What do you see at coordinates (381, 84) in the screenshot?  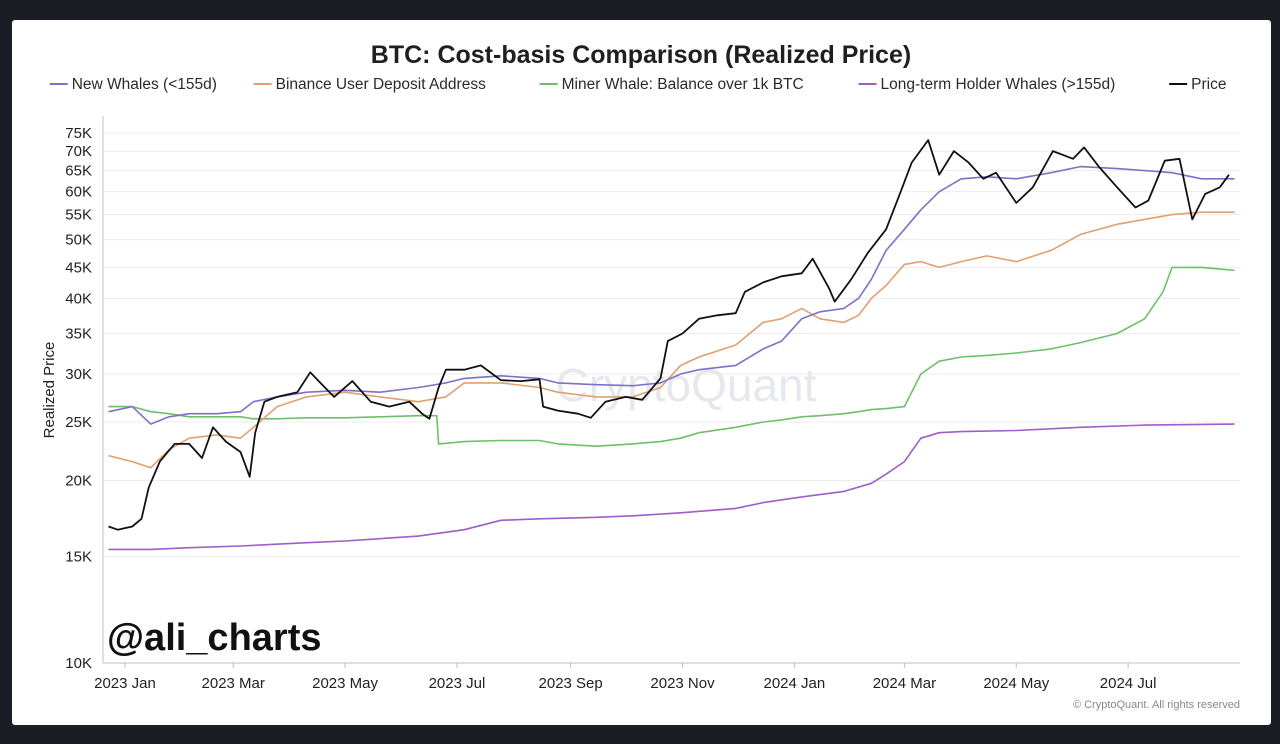 I see `legend-label: Binance User Deposit Address` at bounding box center [381, 84].